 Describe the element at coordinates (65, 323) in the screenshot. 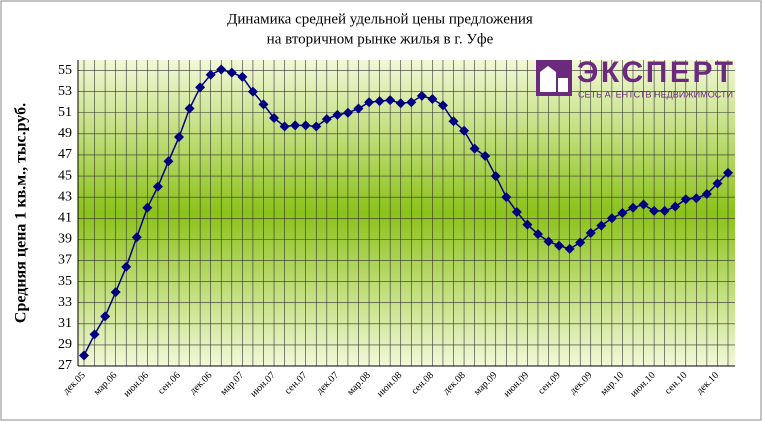

I see `y-tick-label: 31` at that location.